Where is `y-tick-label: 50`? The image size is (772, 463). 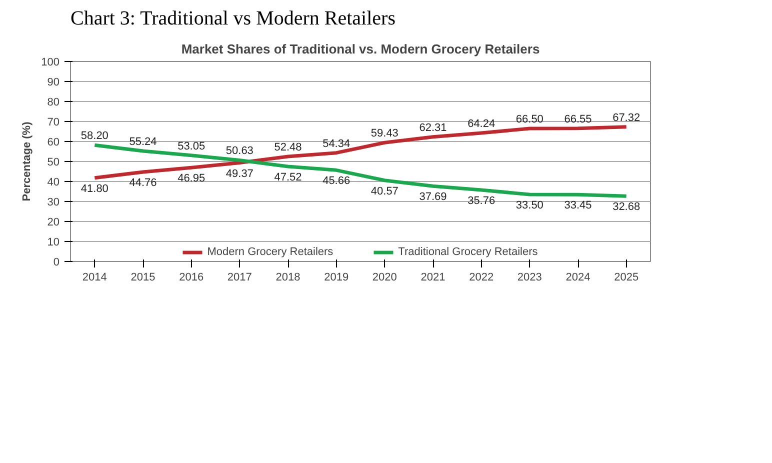
y-tick-label: 50 is located at coordinates (53, 162).